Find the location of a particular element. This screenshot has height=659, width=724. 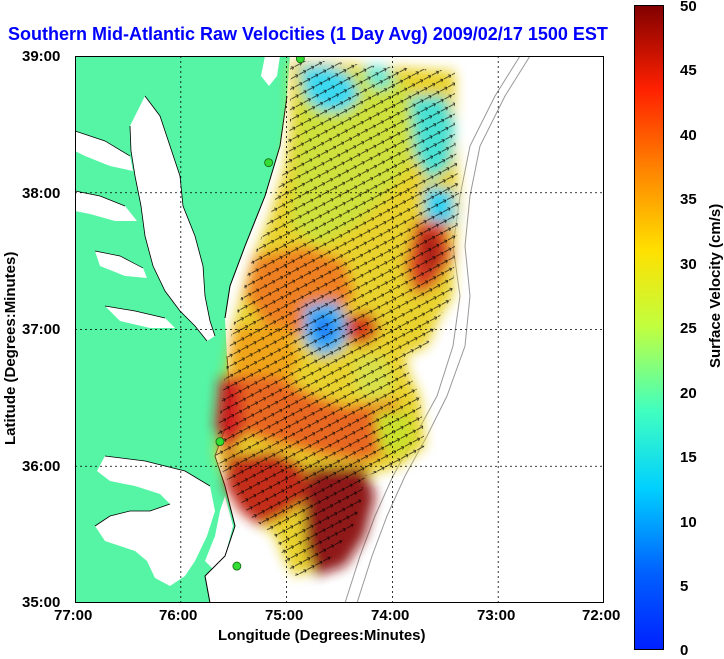

x-axis-label: Longitude (Degrees:Minutes) is located at coordinates (322, 635).